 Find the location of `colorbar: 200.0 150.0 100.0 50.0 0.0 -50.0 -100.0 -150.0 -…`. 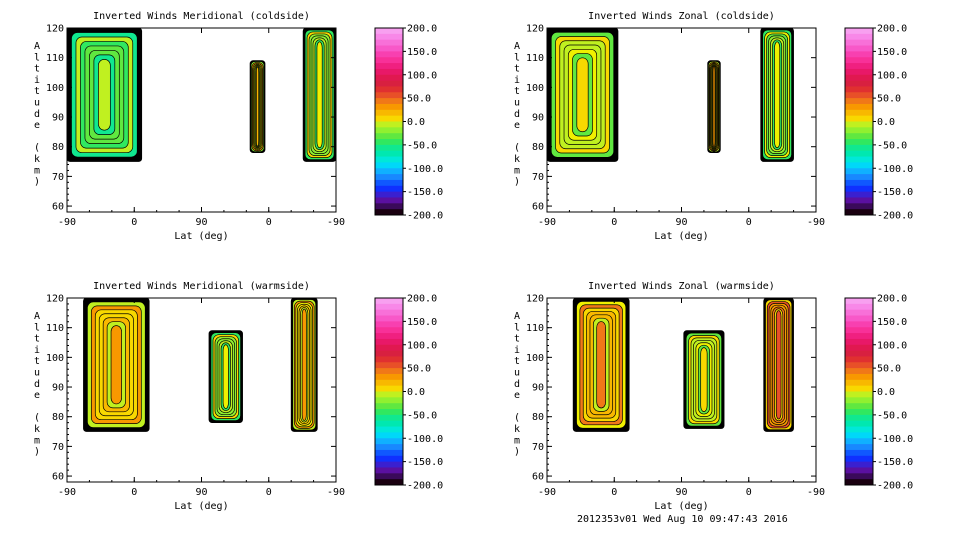

colorbar: 200.0 150.0 100.0 50.0 0.0 -50.0 -100.0 -150.0 -… is located at coordinates (878, 123).